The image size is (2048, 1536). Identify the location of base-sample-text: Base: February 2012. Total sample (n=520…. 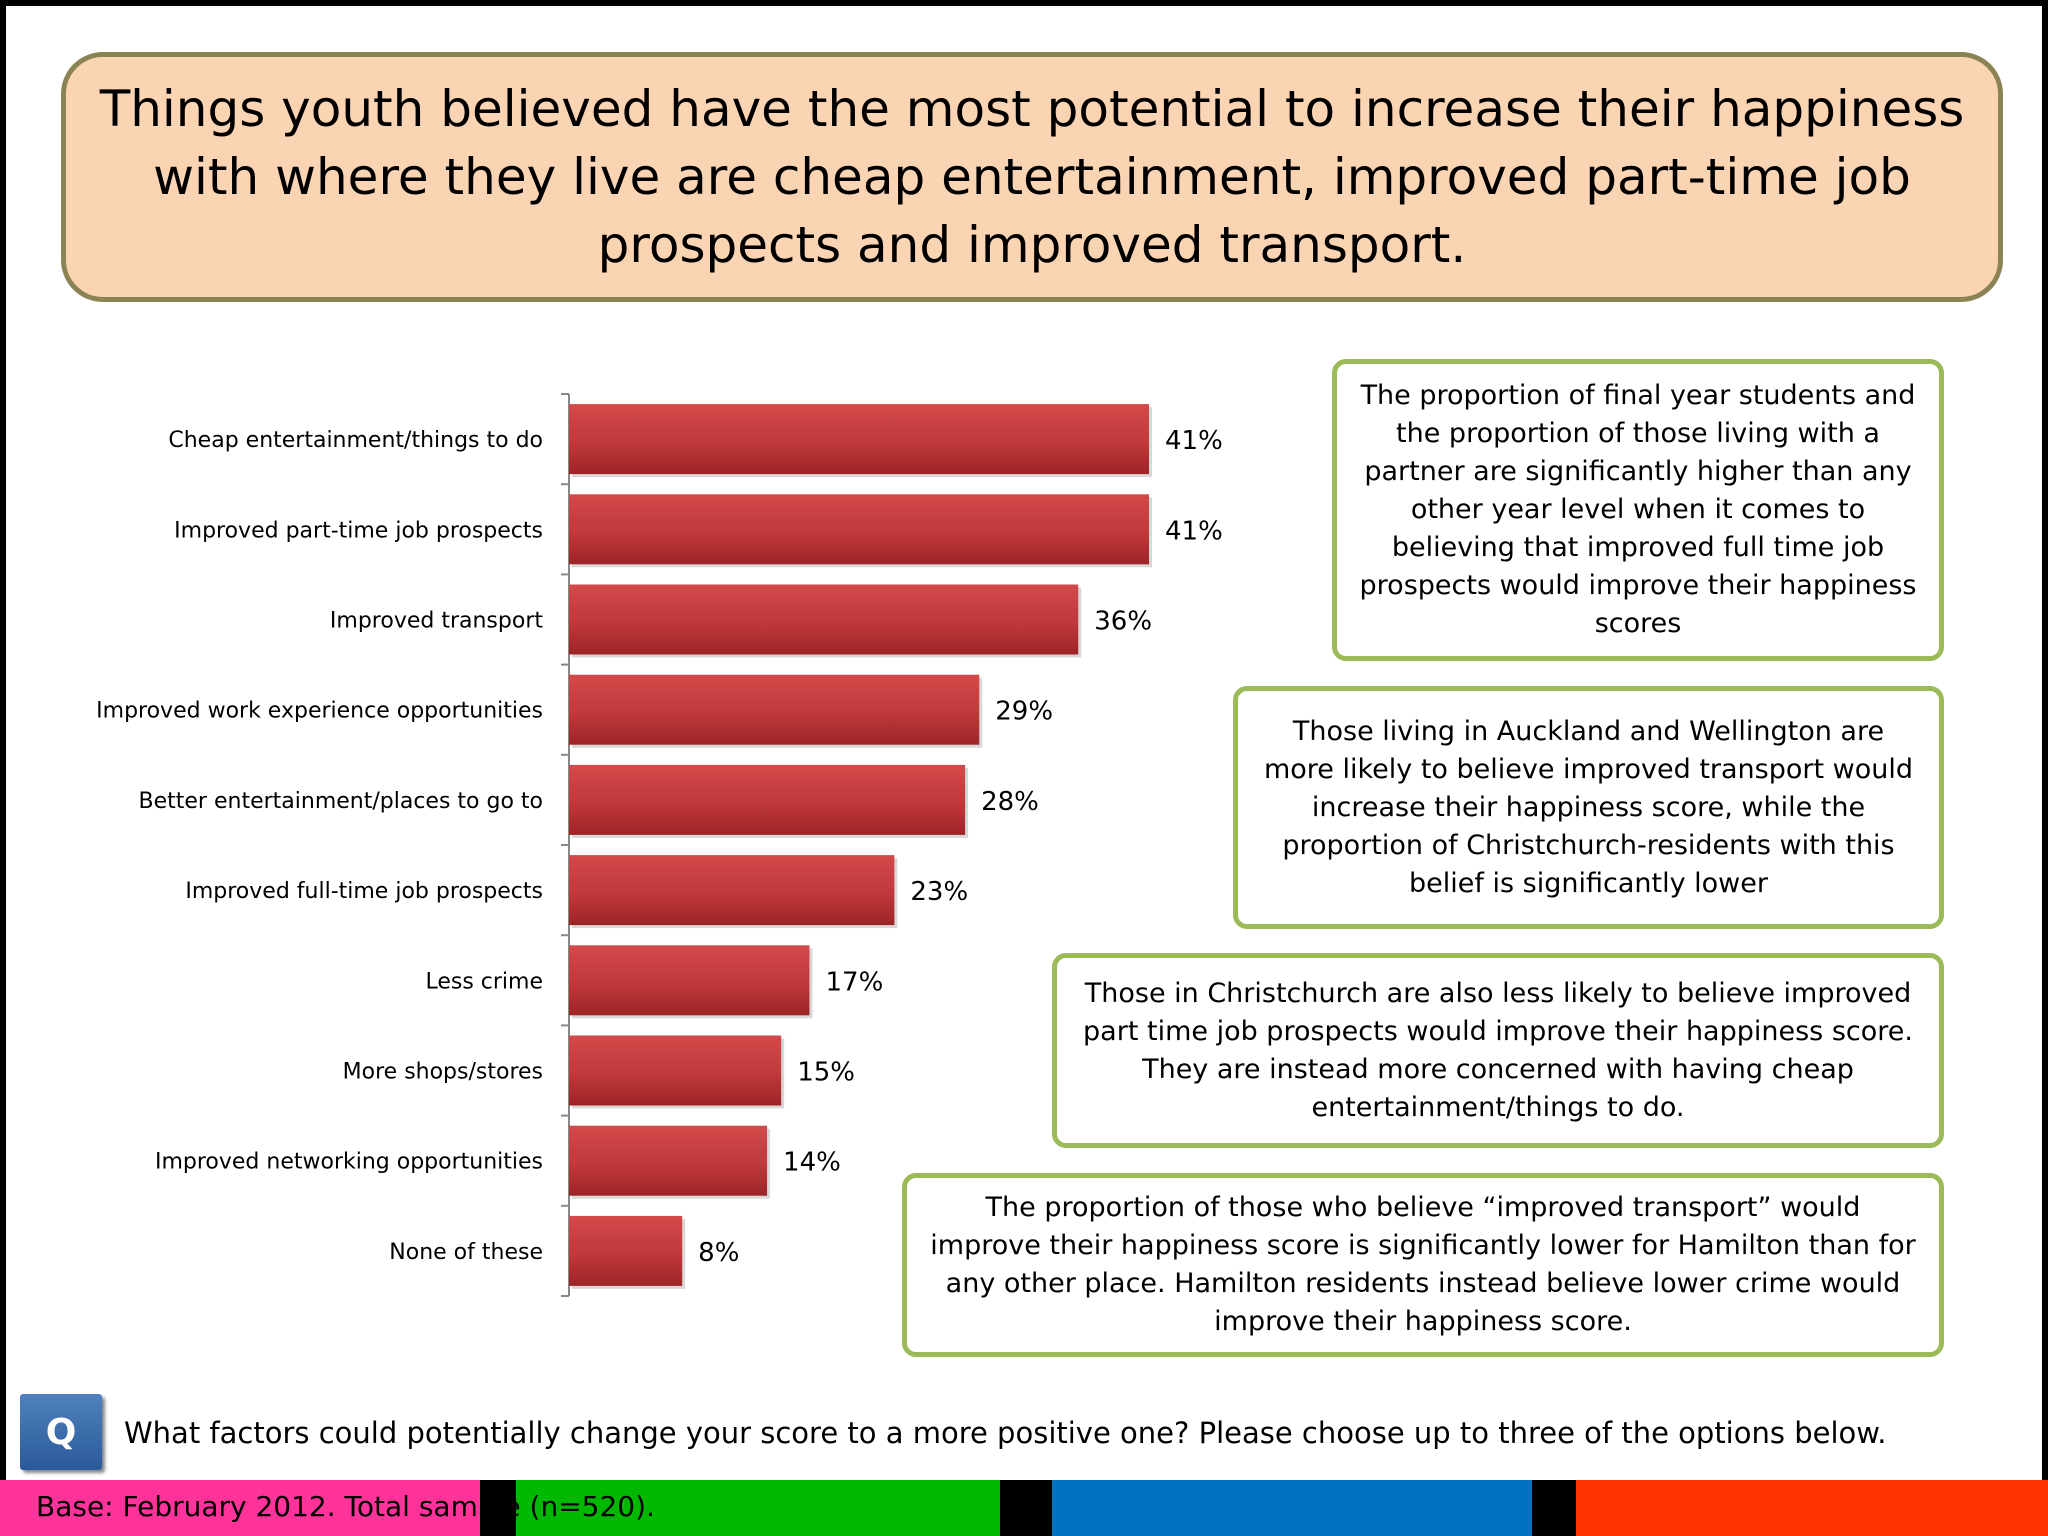
(345, 1506).